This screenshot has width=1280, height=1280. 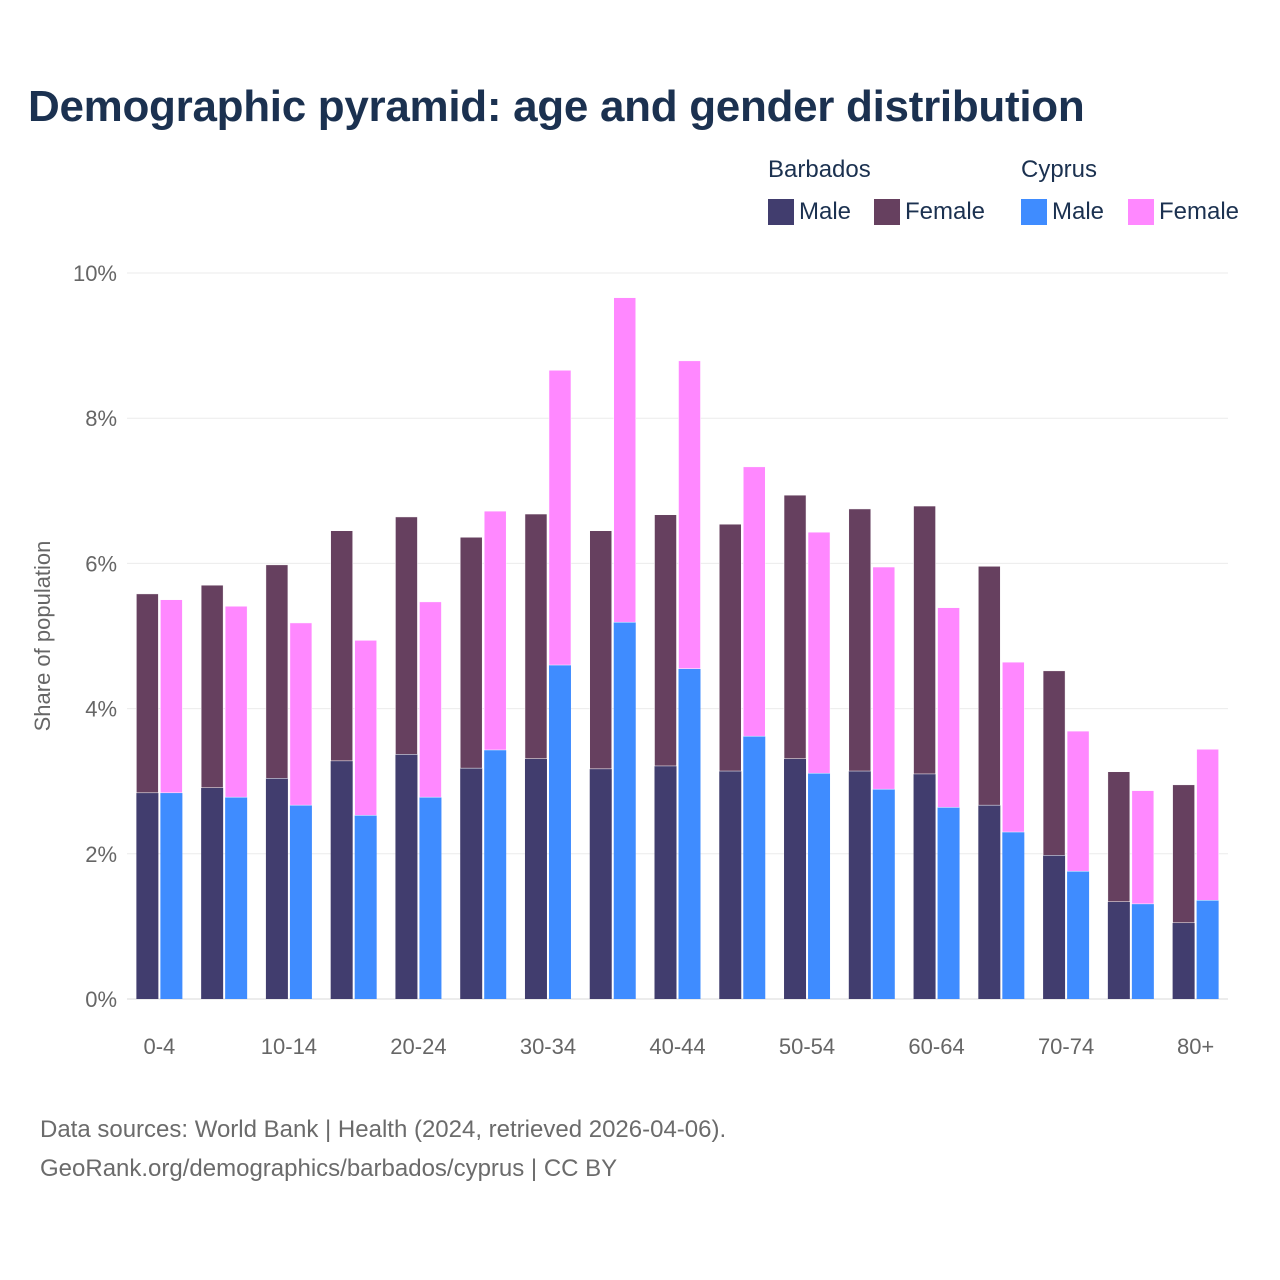 What do you see at coordinates (677, 1046) in the screenshot?
I see `x-tick-label: 40-44` at bounding box center [677, 1046].